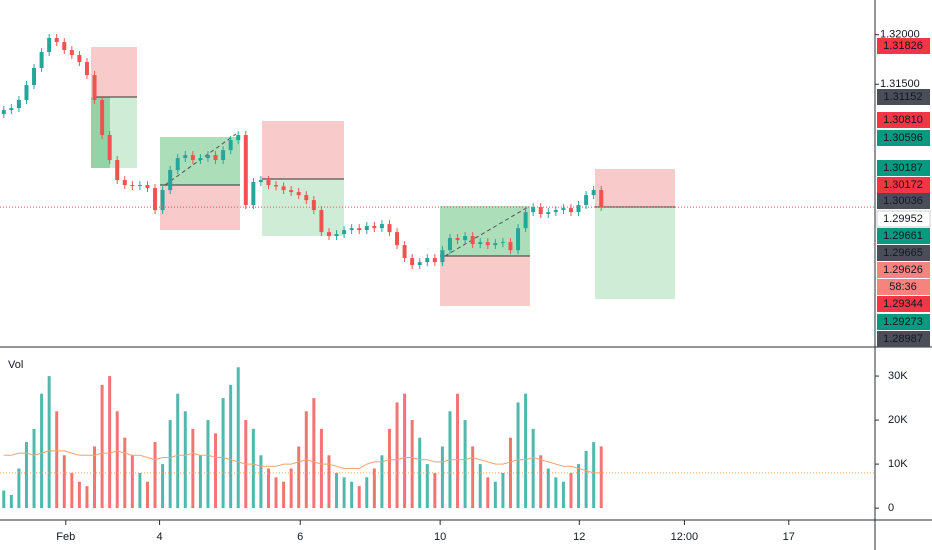 Image resolution: width=932 pixels, height=550 pixels. Describe the element at coordinates (65, 537) in the screenshot. I see `x-tick-label: Feb` at that location.